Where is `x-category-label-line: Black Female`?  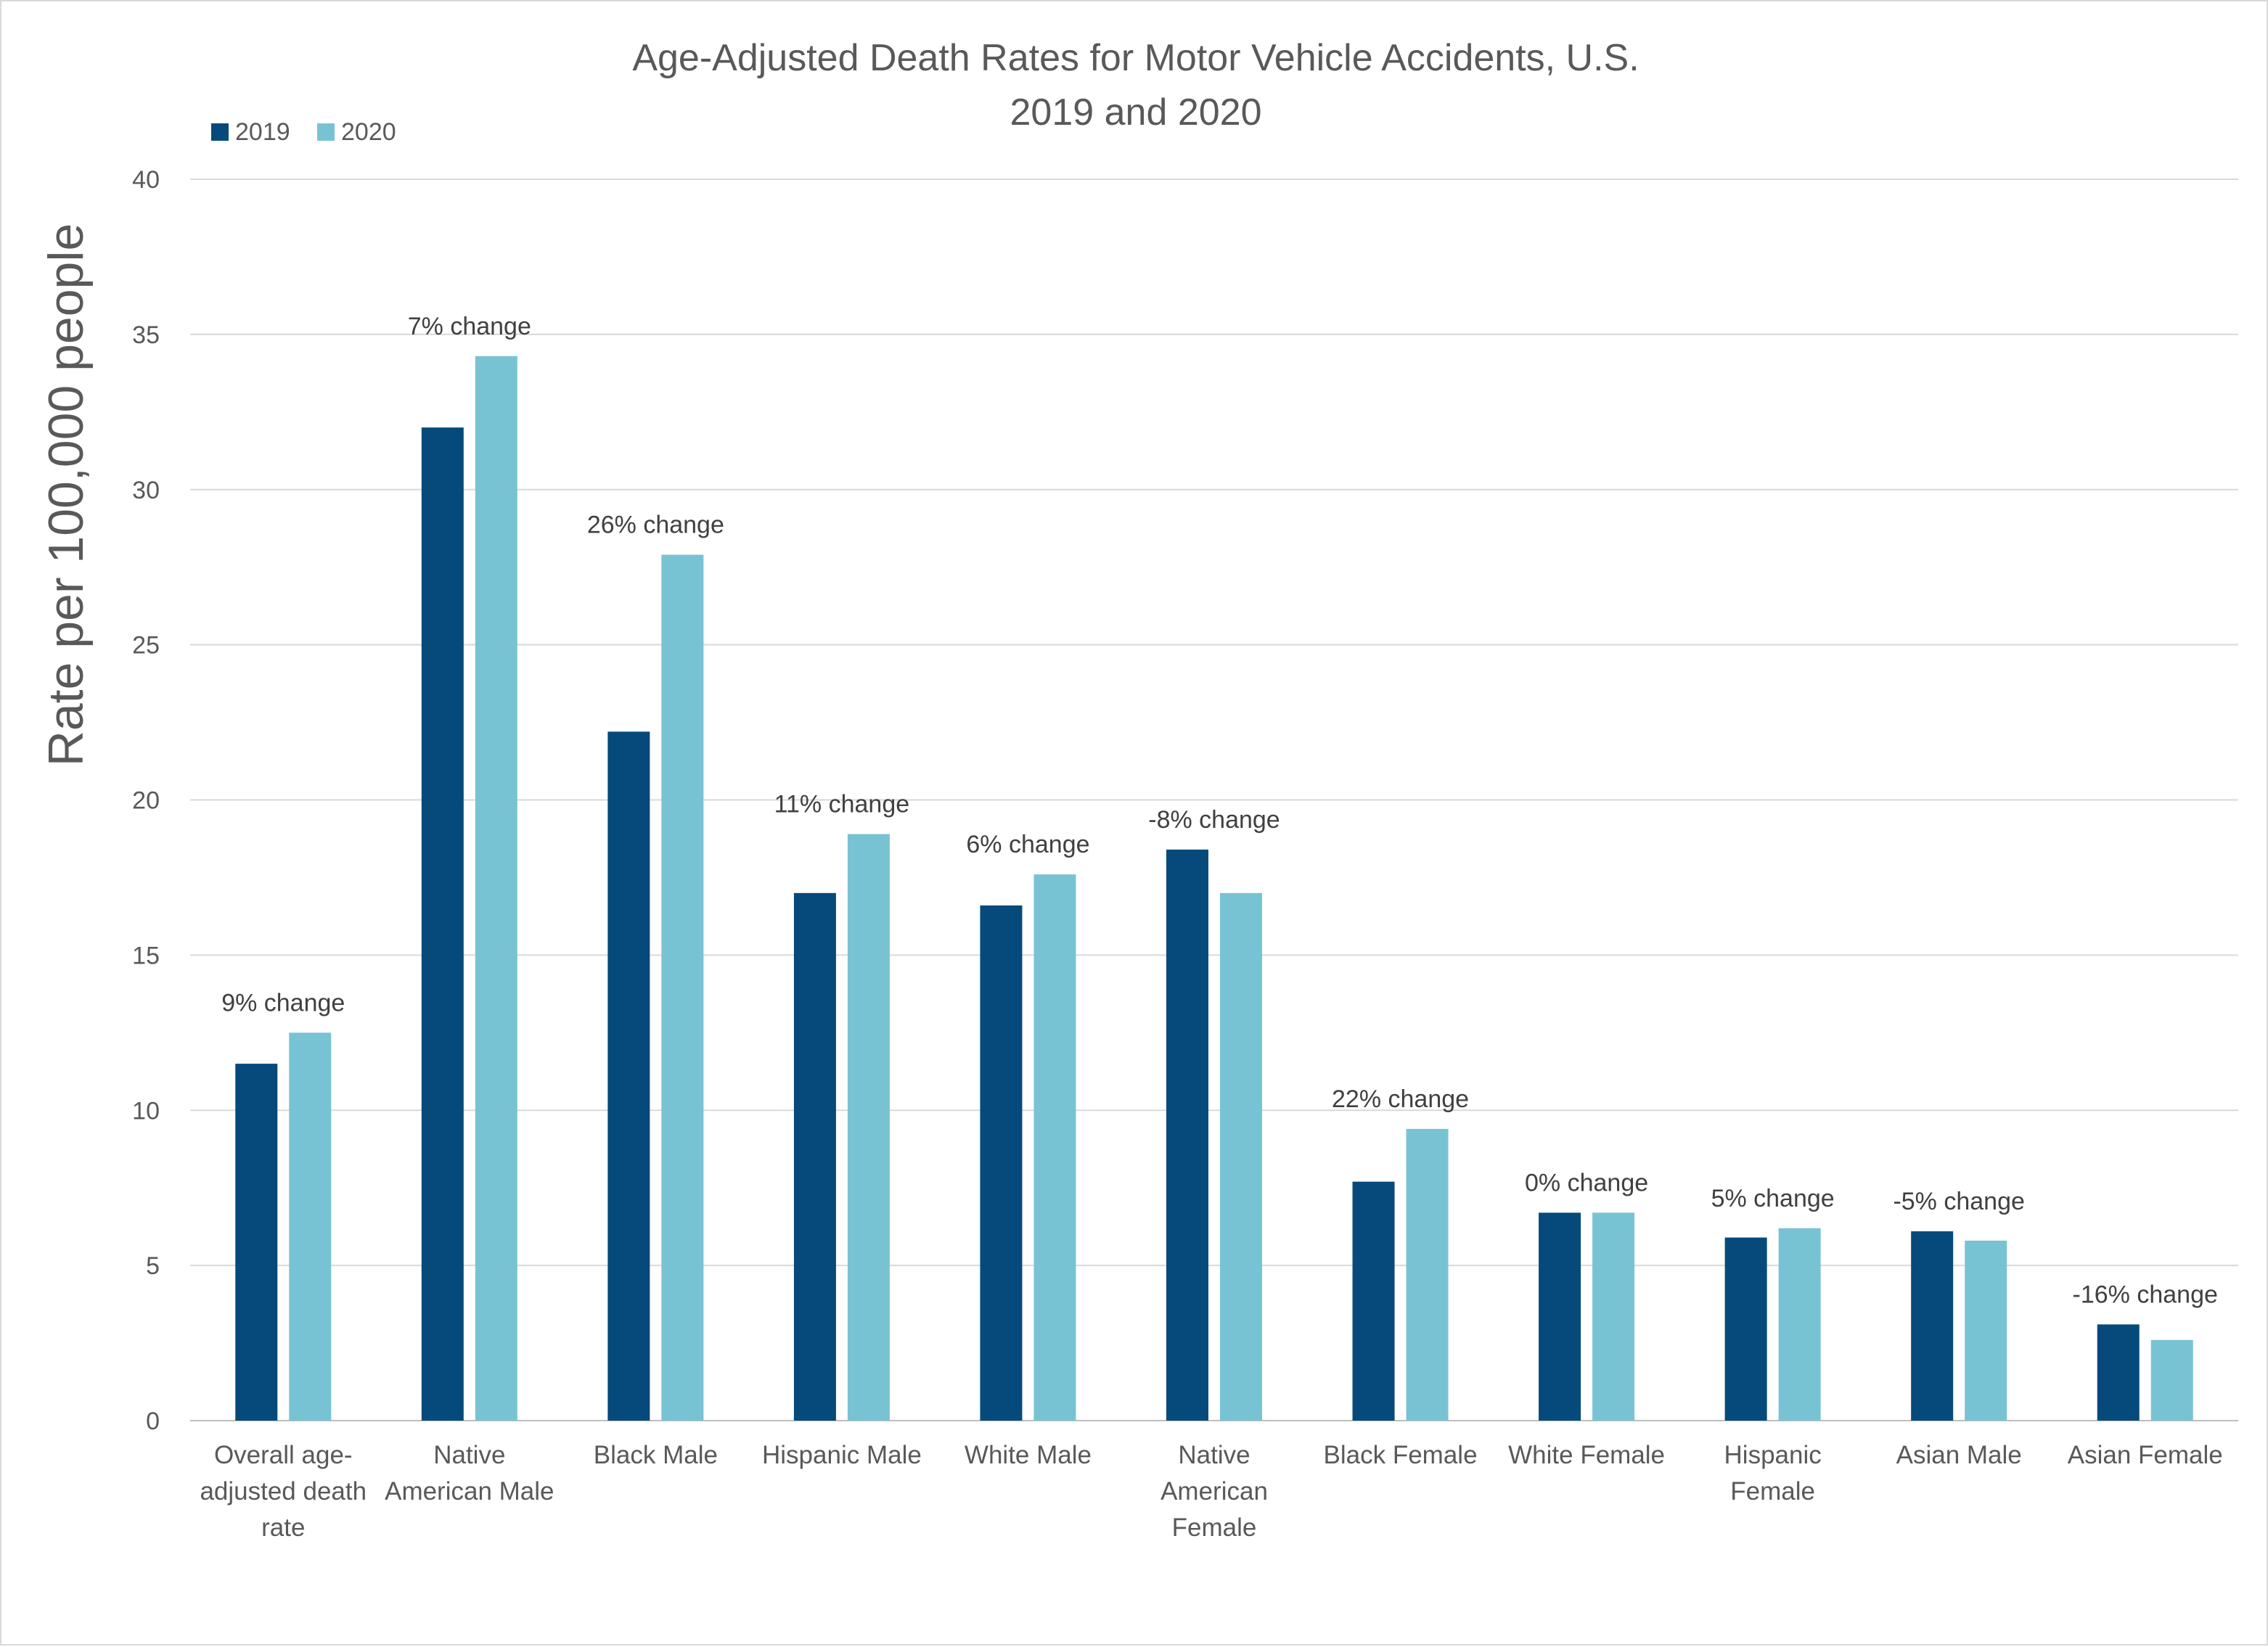 x-category-label-line: Black Female is located at coordinates (1401, 1455).